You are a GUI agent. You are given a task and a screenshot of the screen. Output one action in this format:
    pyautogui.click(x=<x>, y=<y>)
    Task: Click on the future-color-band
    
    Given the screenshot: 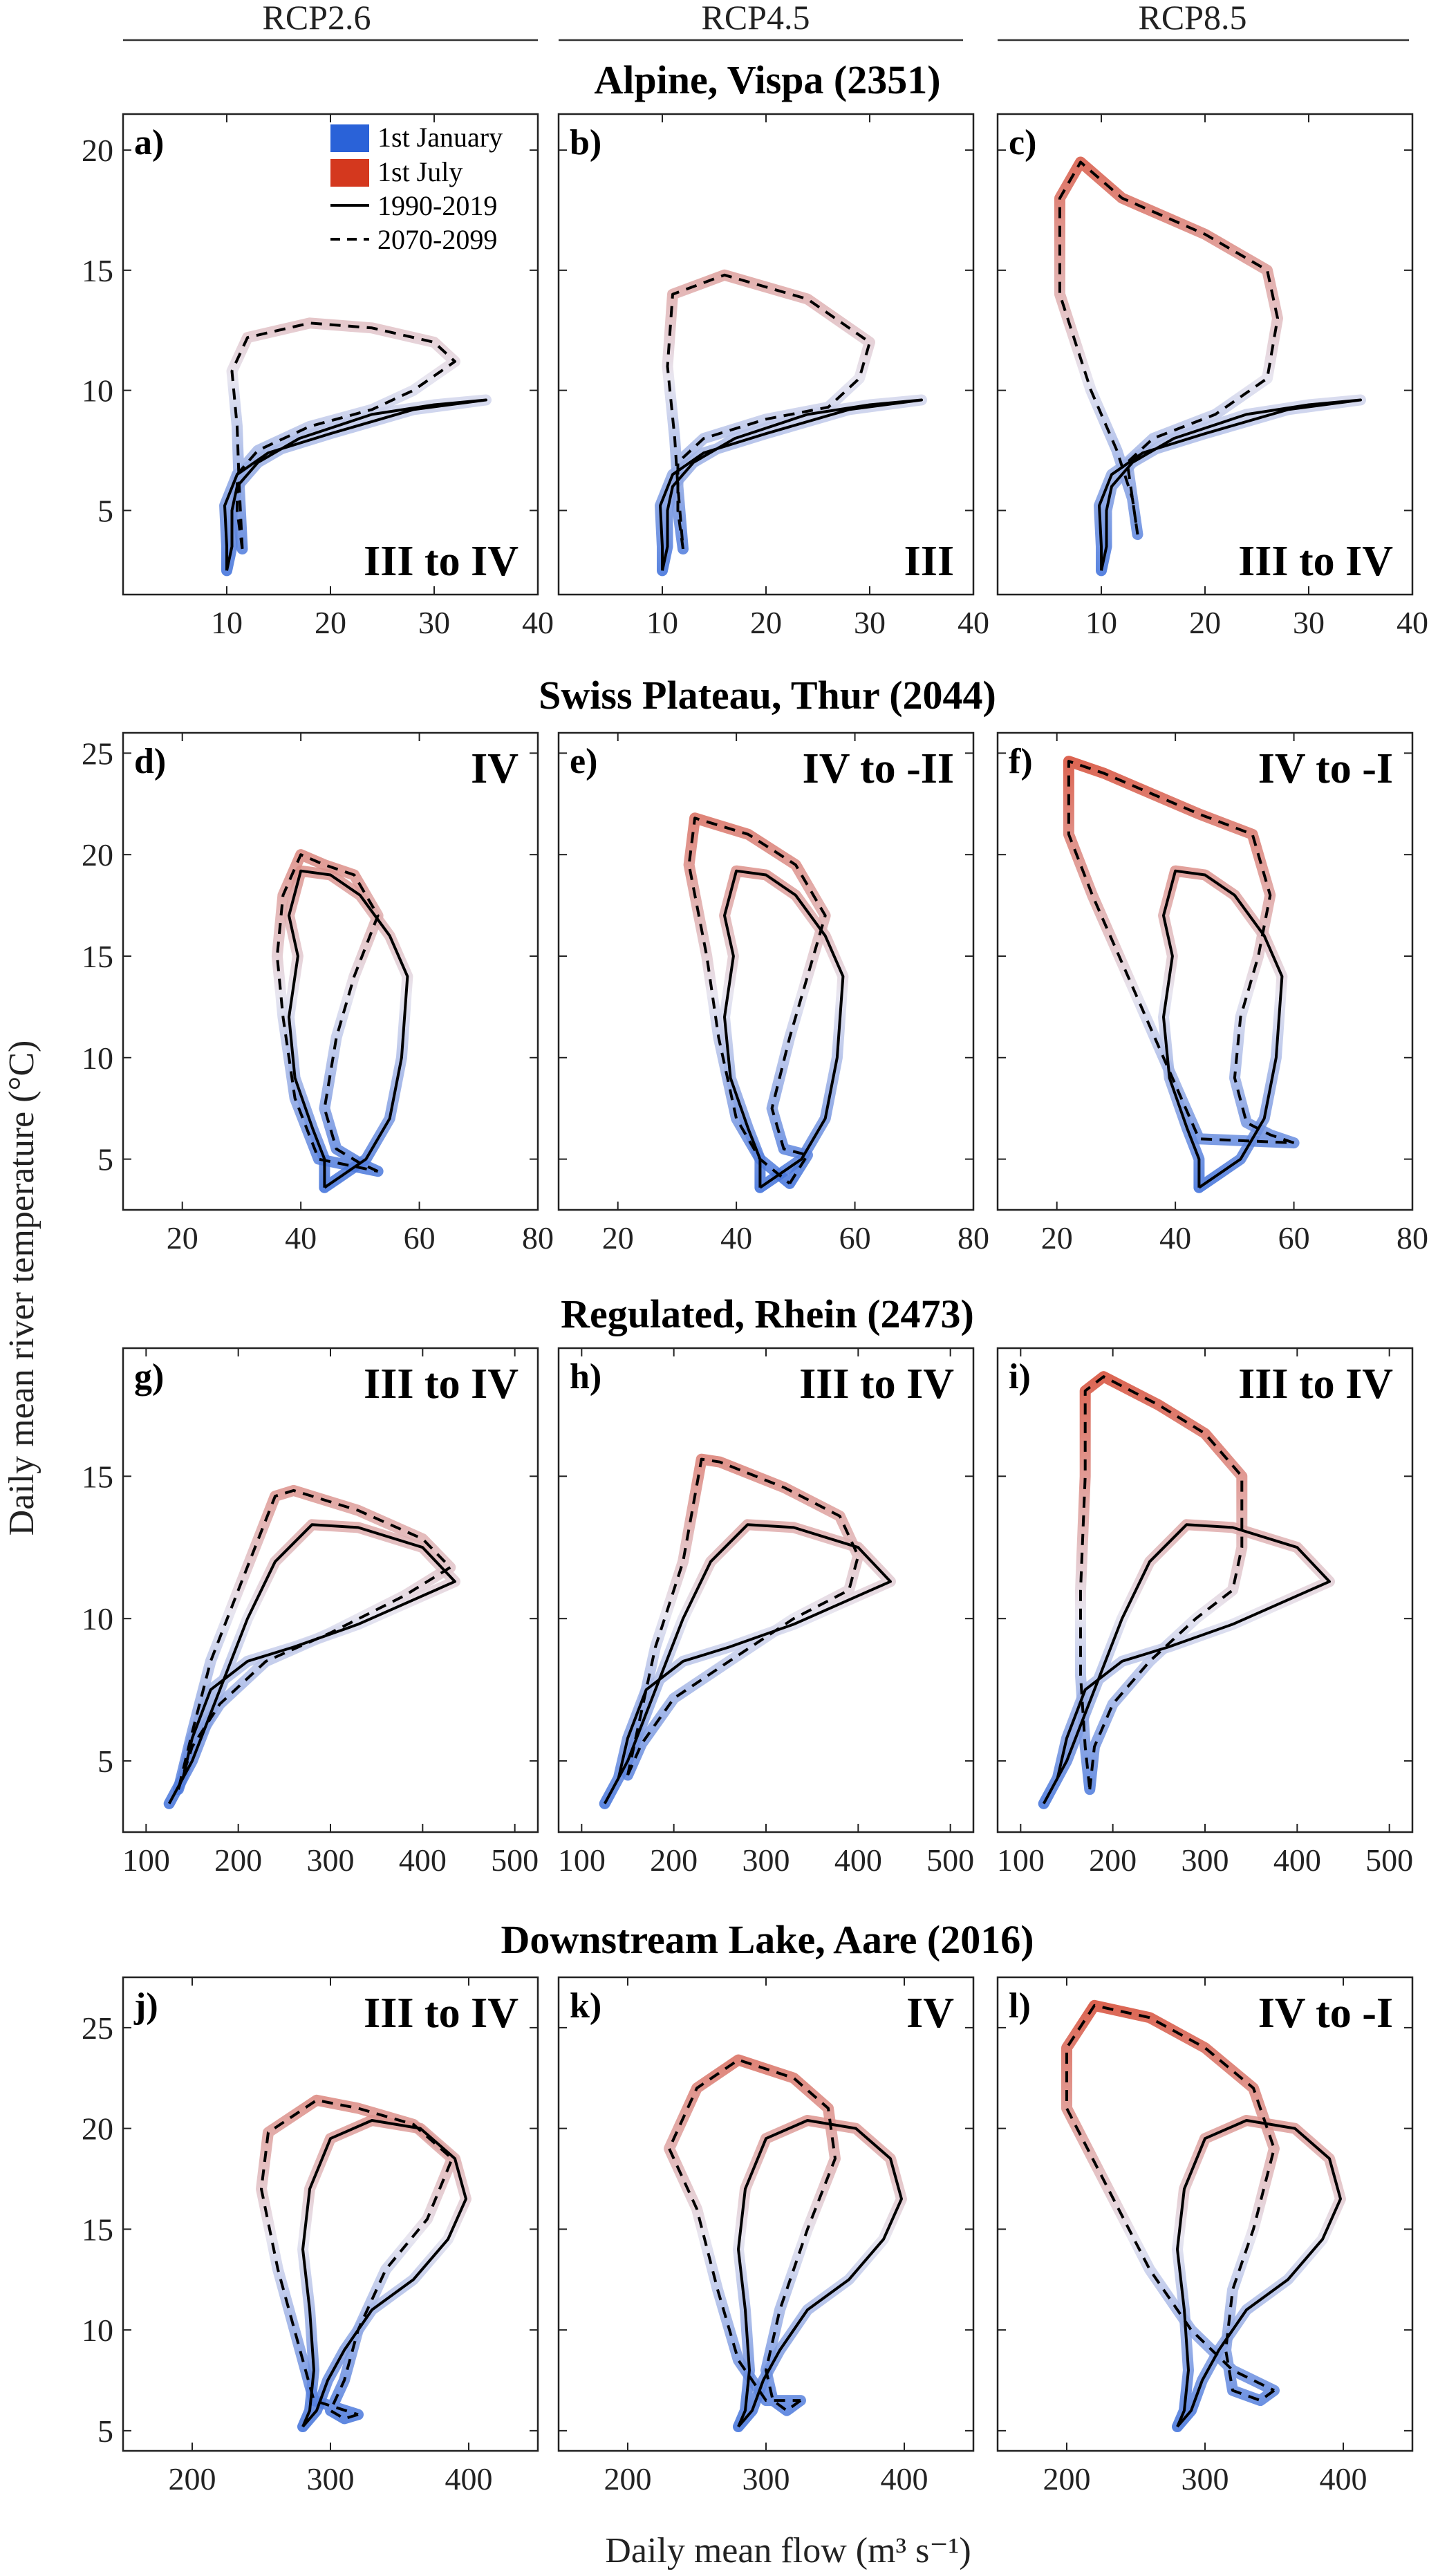 What is the action you would take?
    pyautogui.click(x=343, y=435)
    